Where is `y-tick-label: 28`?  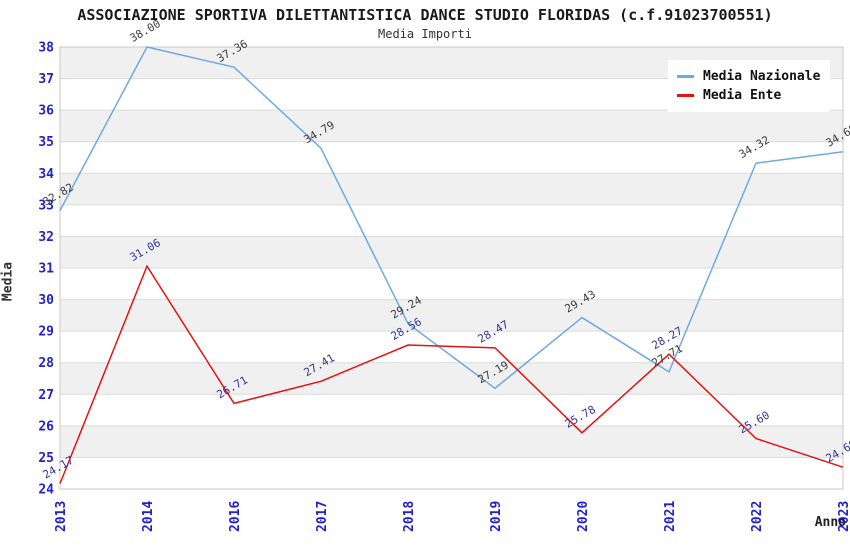 y-tick-label: 28 is located at coordinates (46, 363).